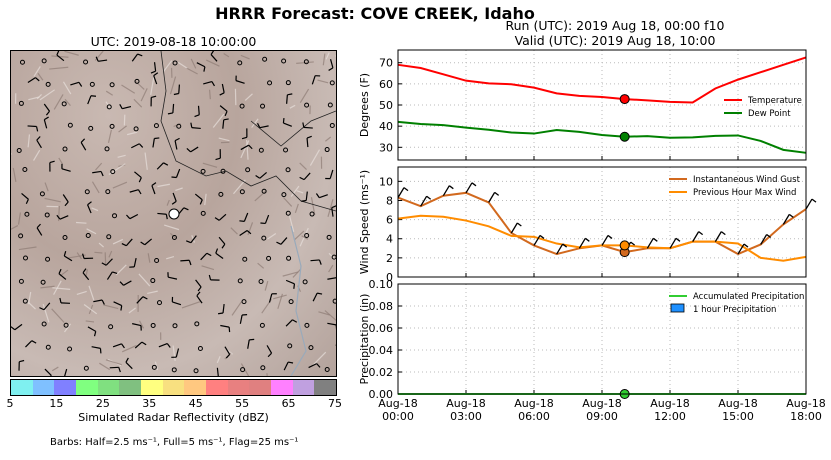 The image size is (831, 460). I want to click on y-axis-label: Precipitation (in), so click(364, 339).